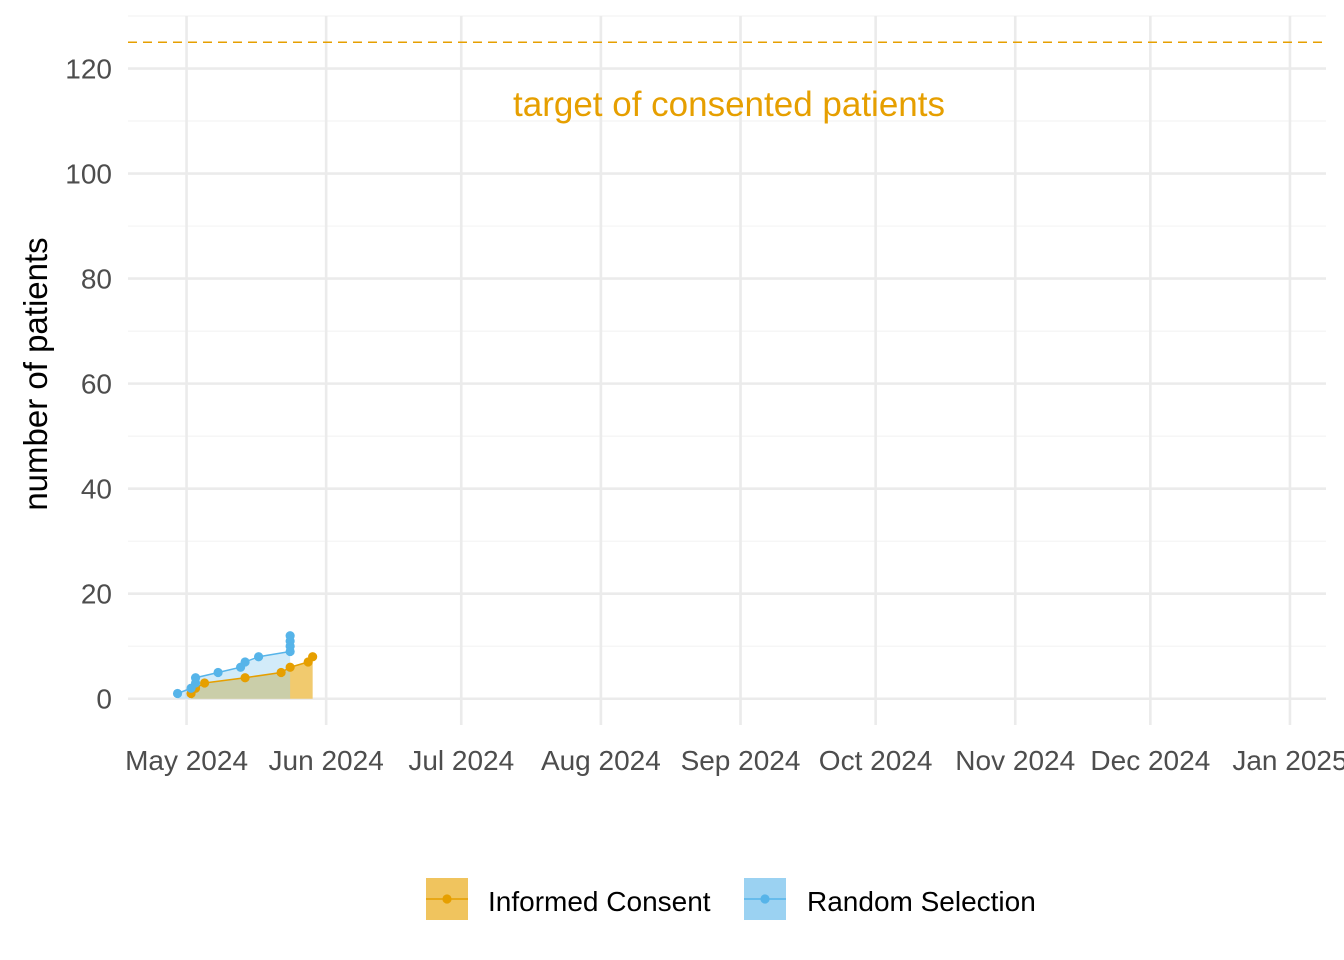  Describe the element at coordinates (1288, 760) in the screenshot. I see `x-tick-label: Jan 2025` at that location.